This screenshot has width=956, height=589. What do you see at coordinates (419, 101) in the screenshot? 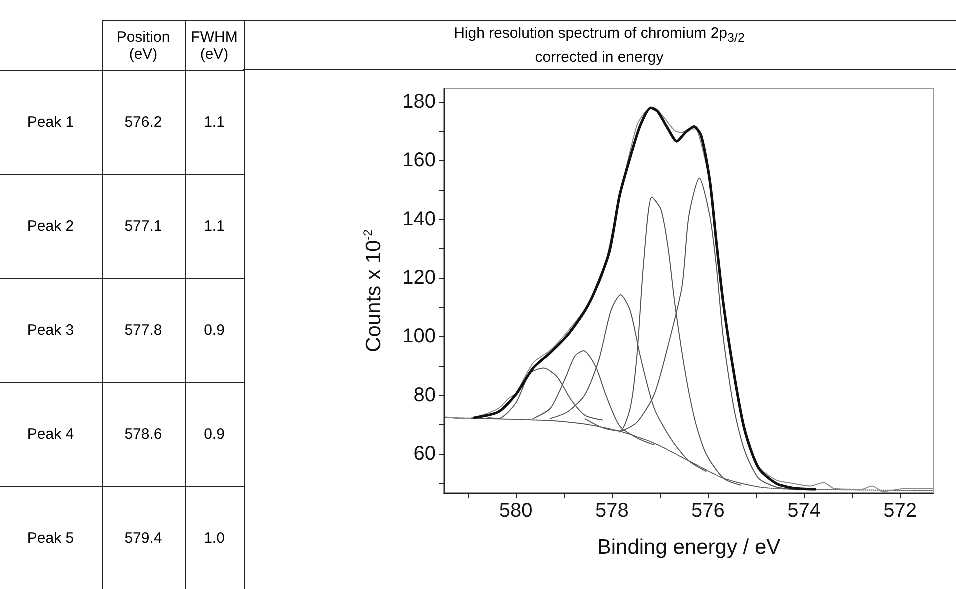
I see `y-tick-label: 180` at bounding box center [419, 101].